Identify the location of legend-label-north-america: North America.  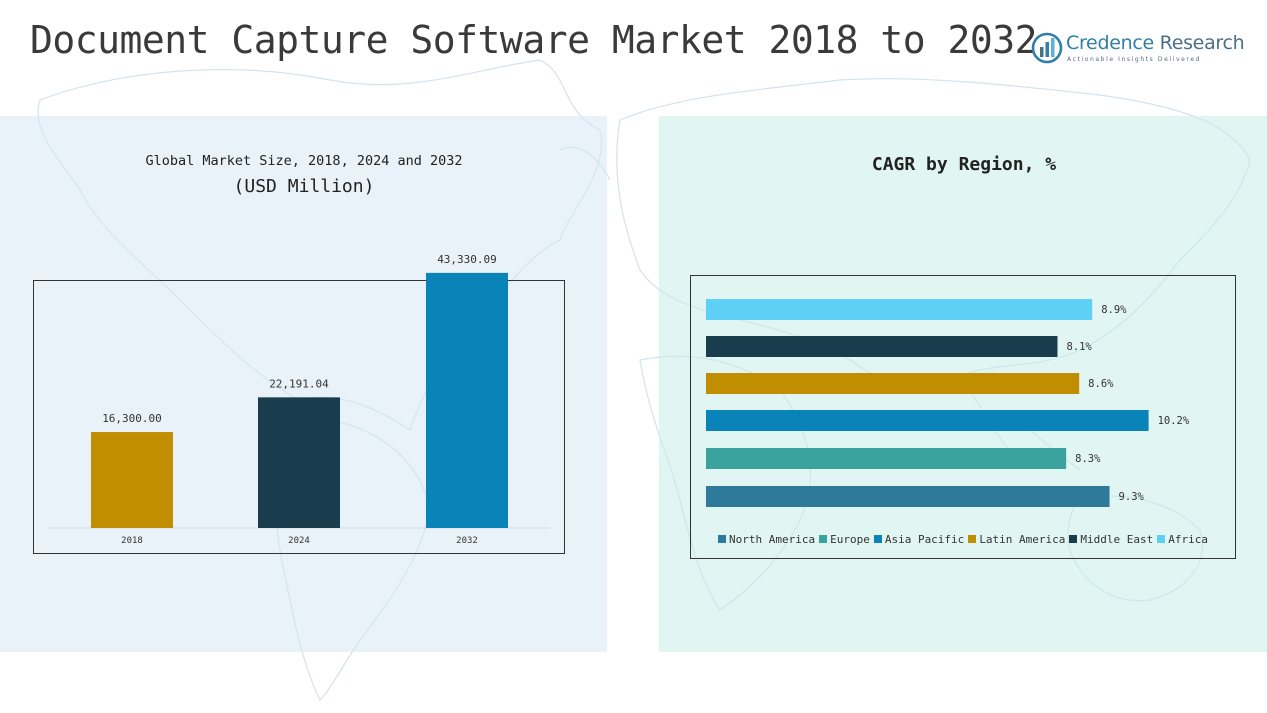
(772, 539).